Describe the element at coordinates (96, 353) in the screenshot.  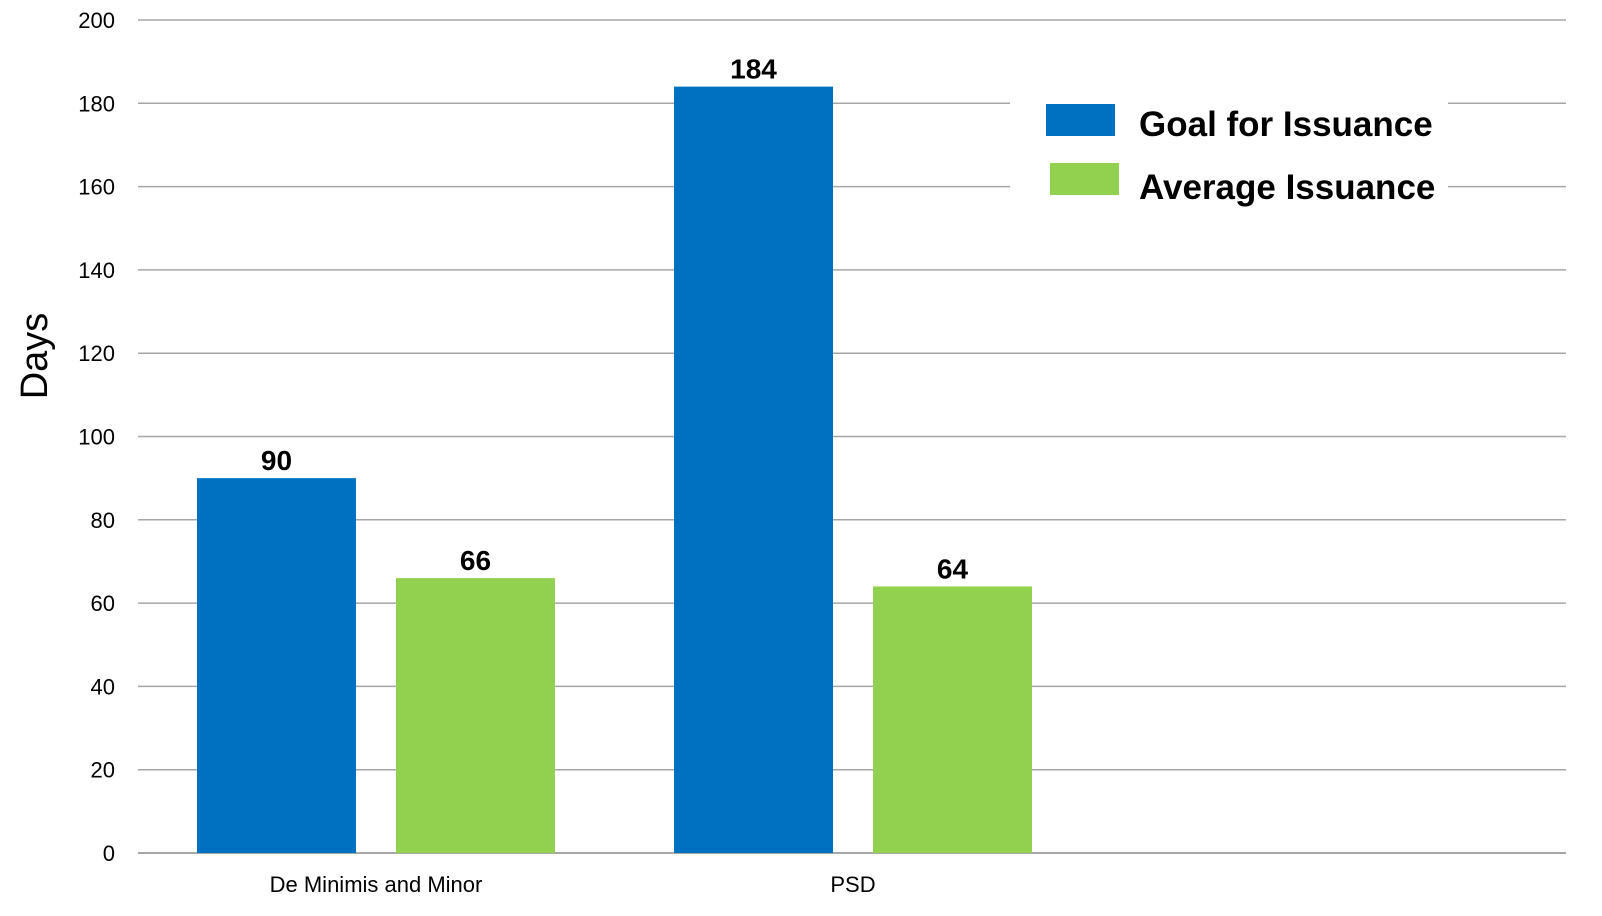
I see `y-tick-label: 120` at that location.